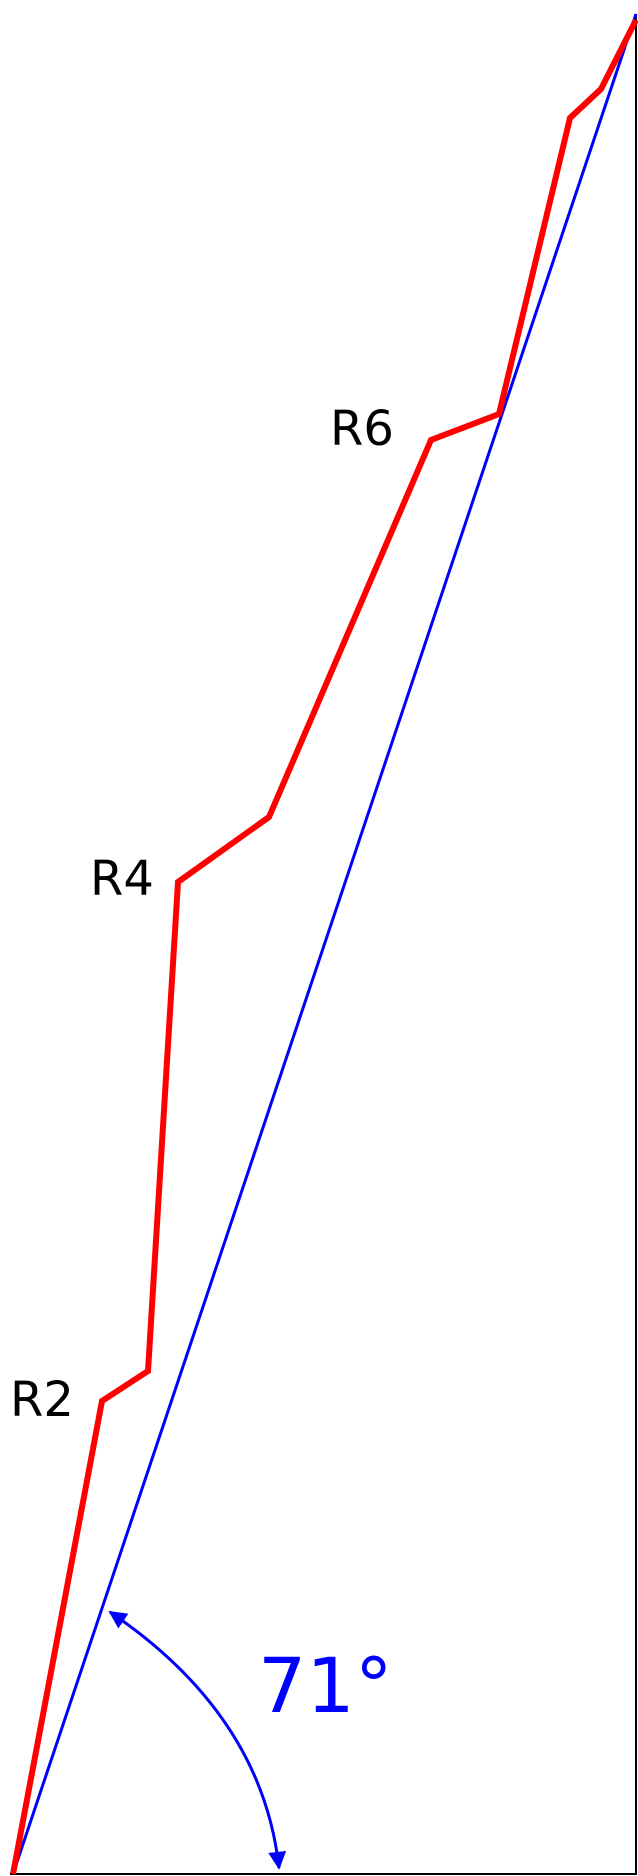 The width and height of the screenshot is (638, 1876). I want to click on label-r4: R4, so click(122, 879).